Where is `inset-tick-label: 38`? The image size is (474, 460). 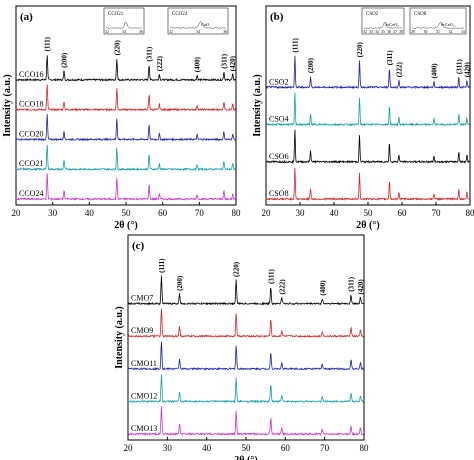 inset-tick-label: 38 is located at coordinates (401, 32).